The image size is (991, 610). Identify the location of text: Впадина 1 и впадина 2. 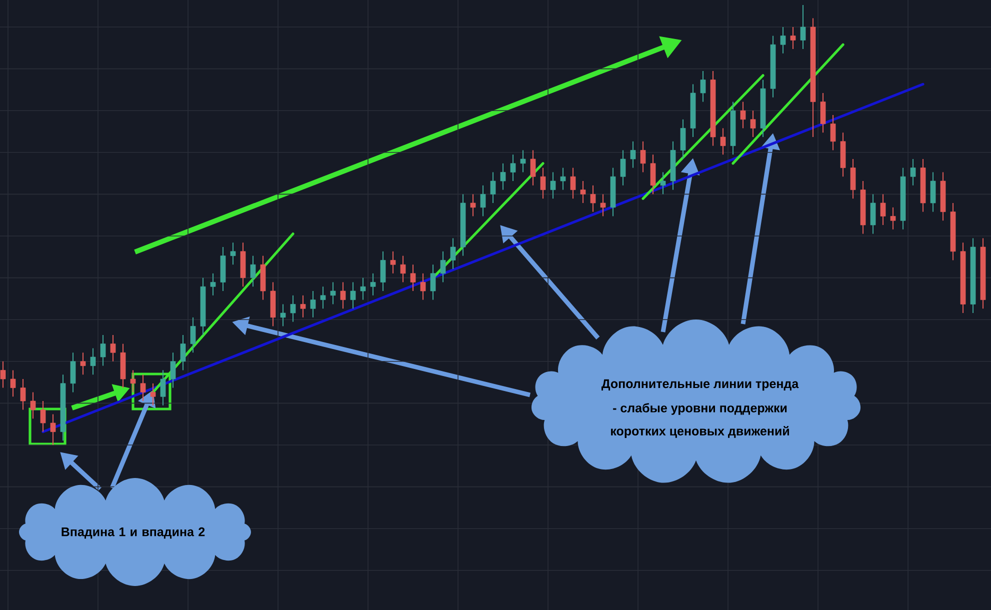
(133, 533).